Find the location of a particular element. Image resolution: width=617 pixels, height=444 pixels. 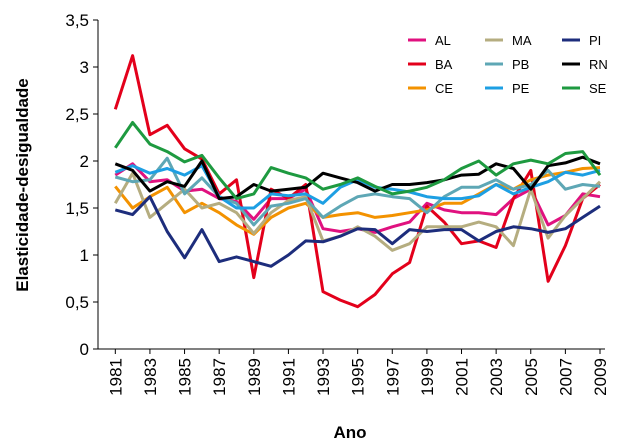

y-tick-label: 2,5 is located at coordinates (77, 114).